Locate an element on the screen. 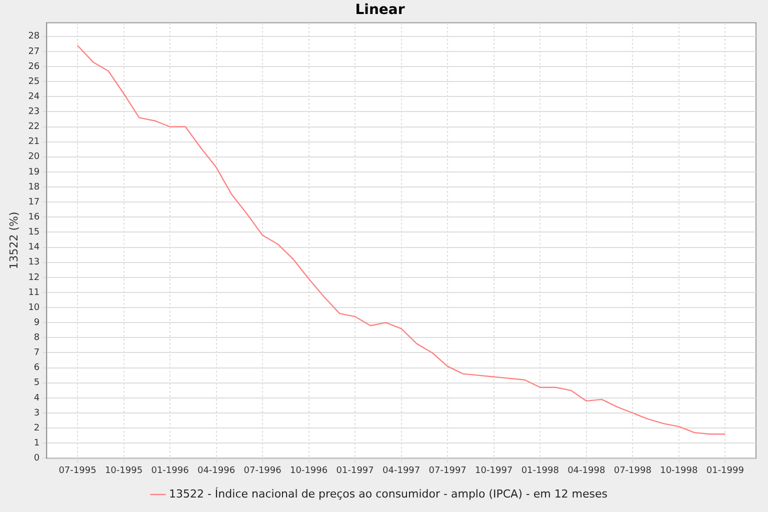 The width and height of the screenshot is (768, 512). x-tick-label: 04-1997 is located at coordinates (401, 471).